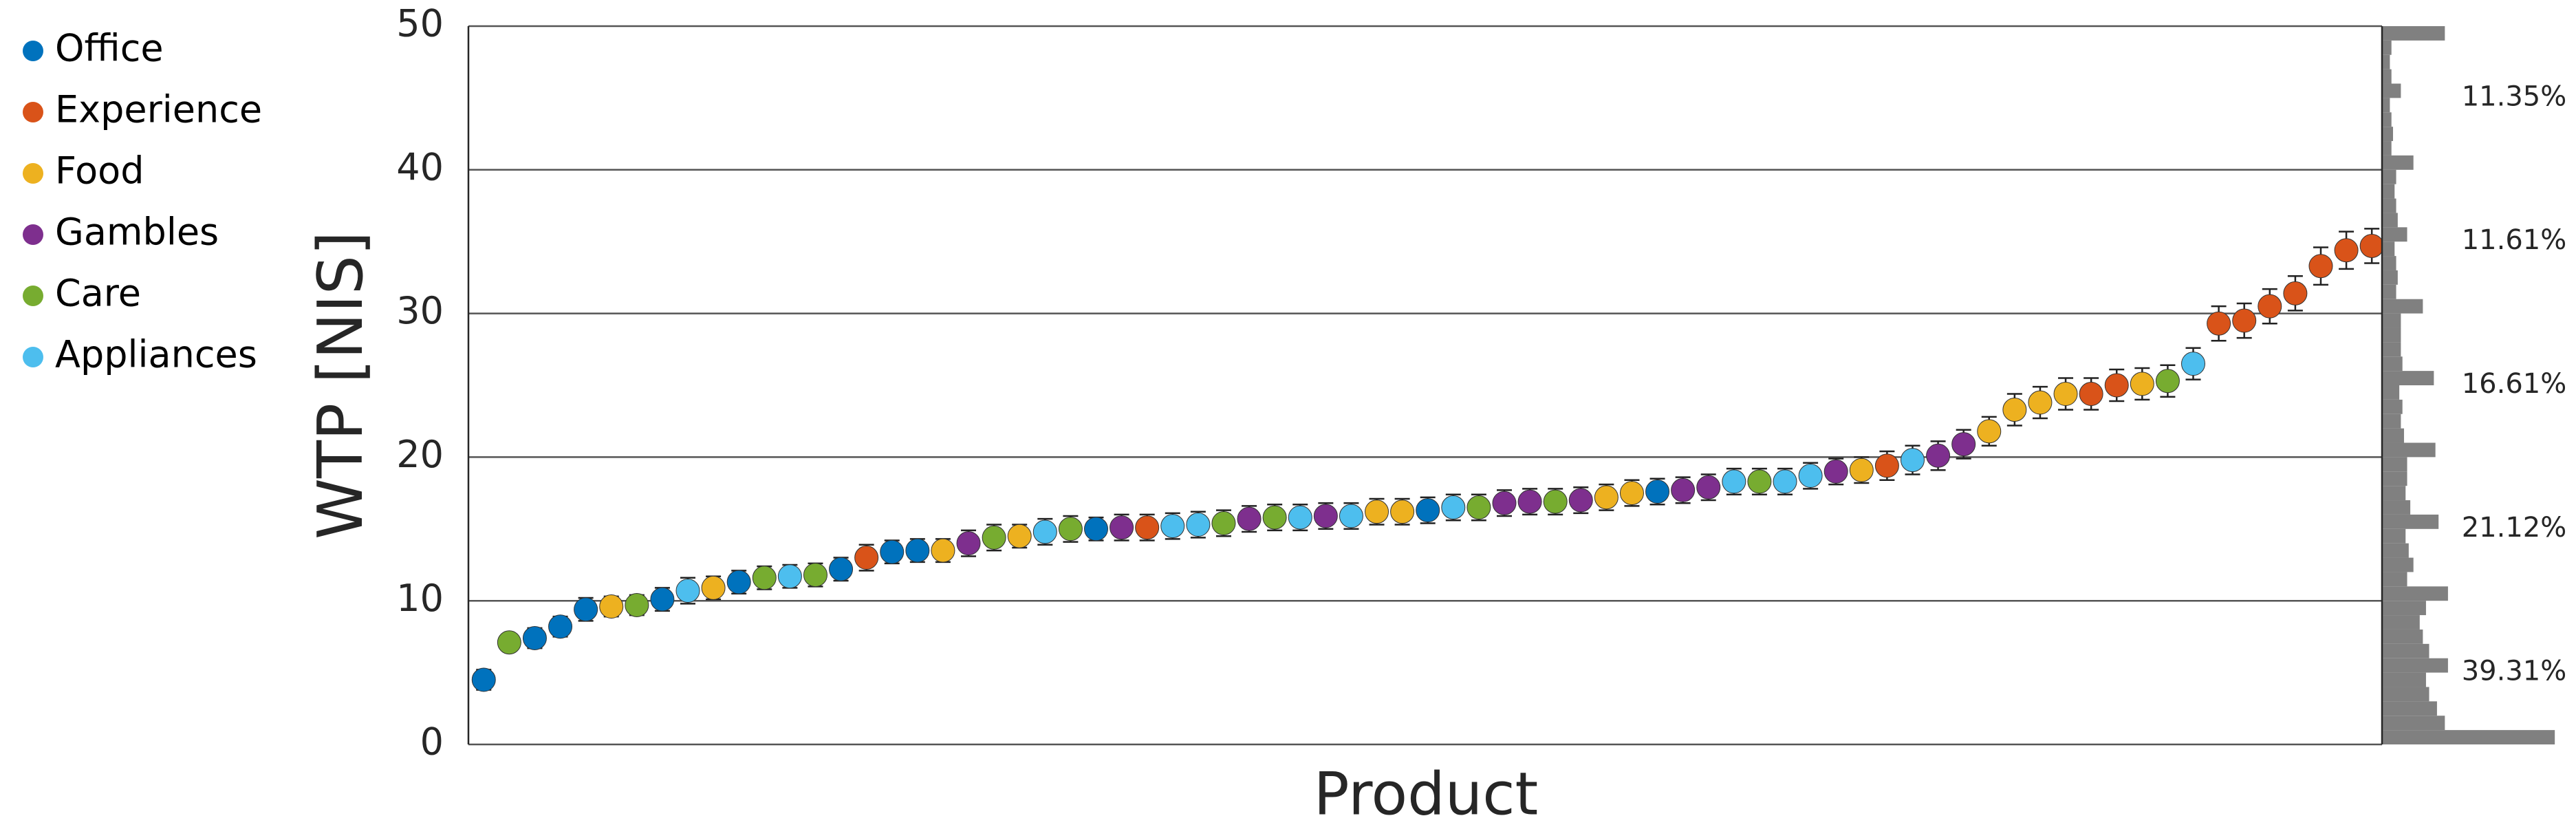 The width and height of the screenshot is (2576, 827). I want to click on legend-label: Office, so click(110, 48).